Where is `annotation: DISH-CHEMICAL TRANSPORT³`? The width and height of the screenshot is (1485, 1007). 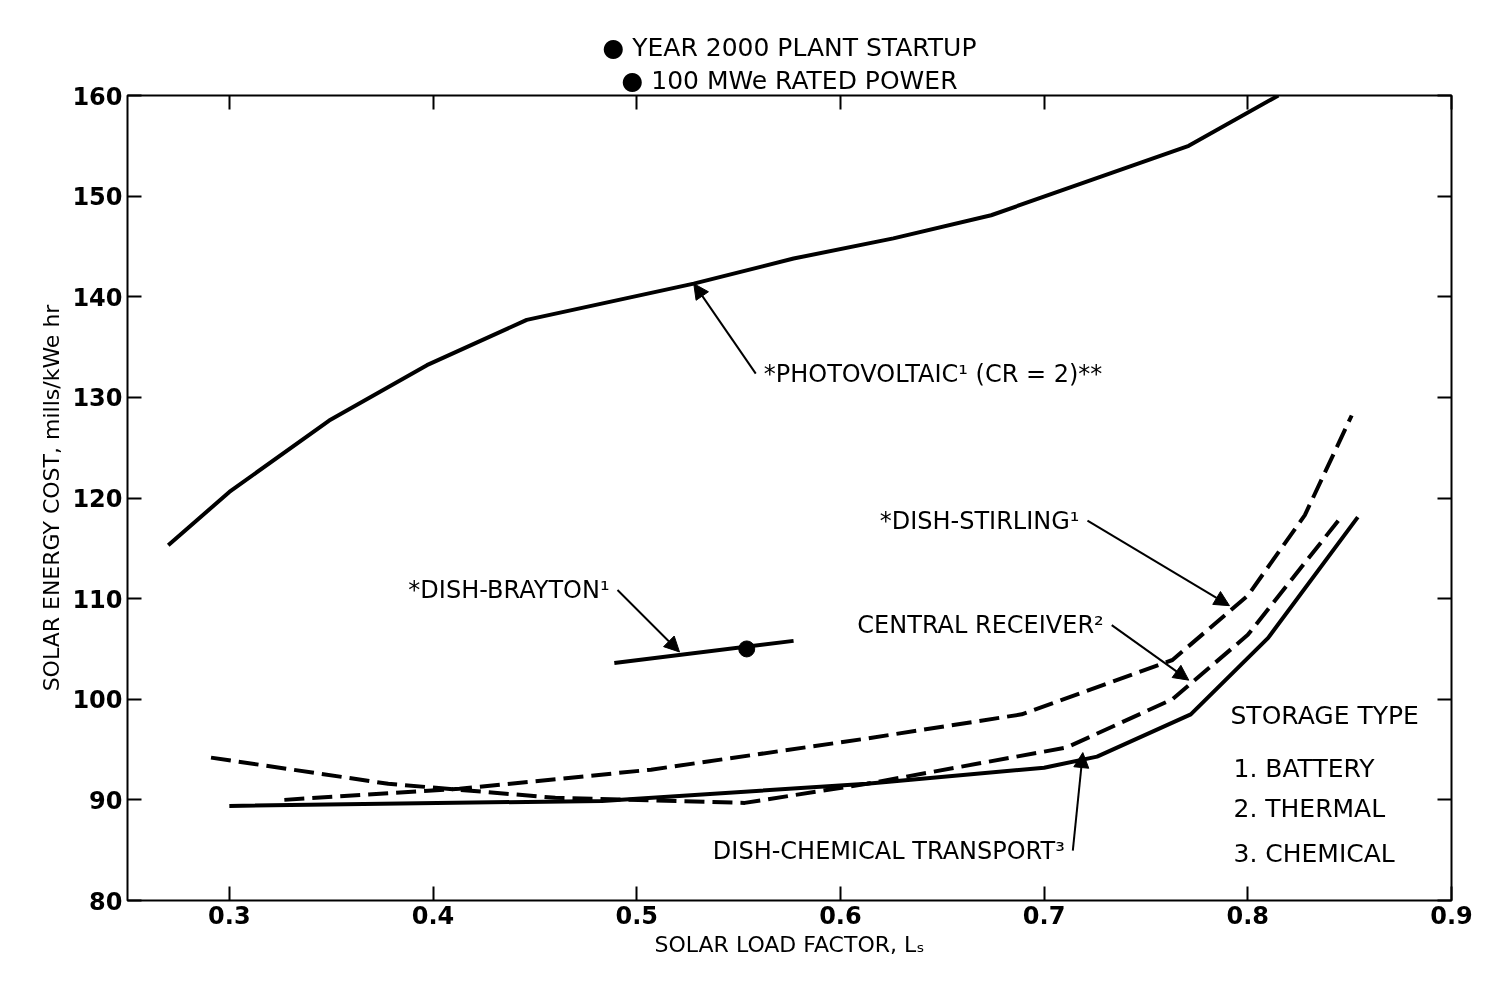
annotation: DISH-CHEMICAL TRANSPORT³ is located at coordinates (888, 850).